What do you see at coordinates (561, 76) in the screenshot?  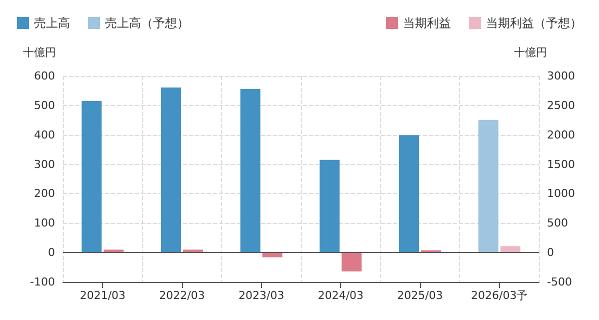 I see `y2-tick-label: 3000` at bounding box center [561, 76].